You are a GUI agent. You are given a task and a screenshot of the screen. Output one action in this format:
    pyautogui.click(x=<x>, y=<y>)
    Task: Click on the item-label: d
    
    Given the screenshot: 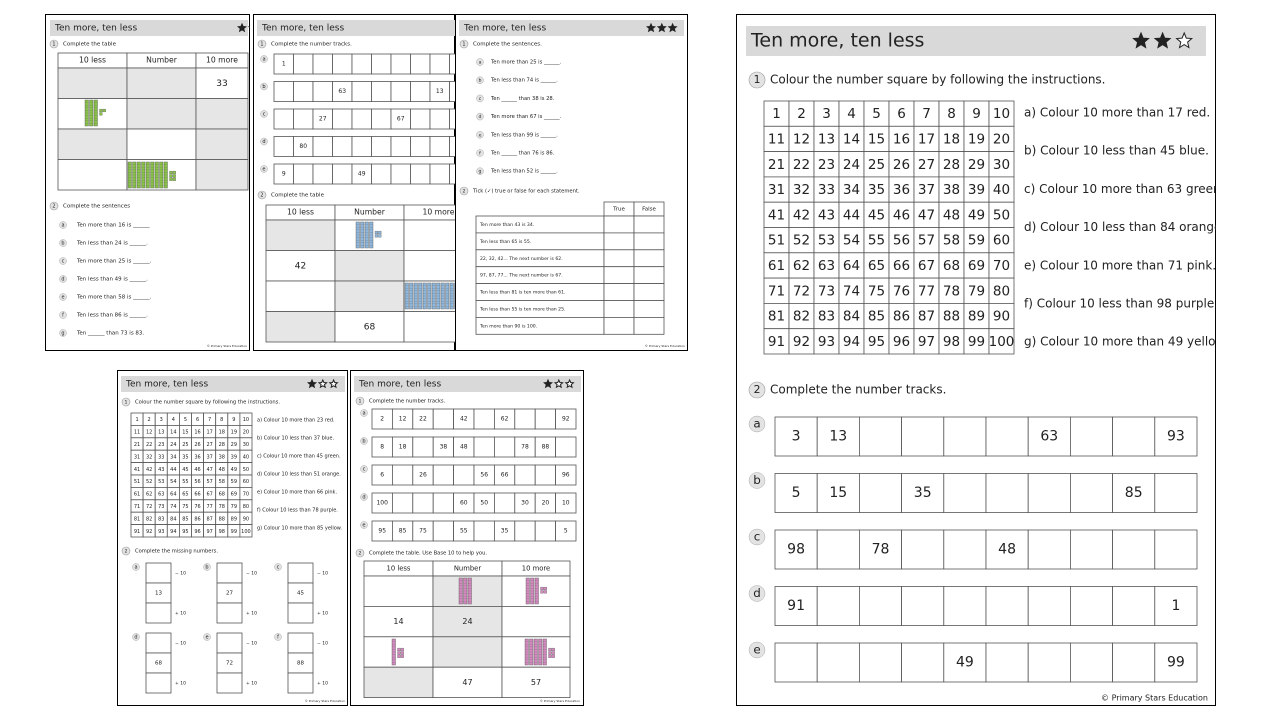 What is the action you would take?
    pyautogui.click(x=263, y=142)
    